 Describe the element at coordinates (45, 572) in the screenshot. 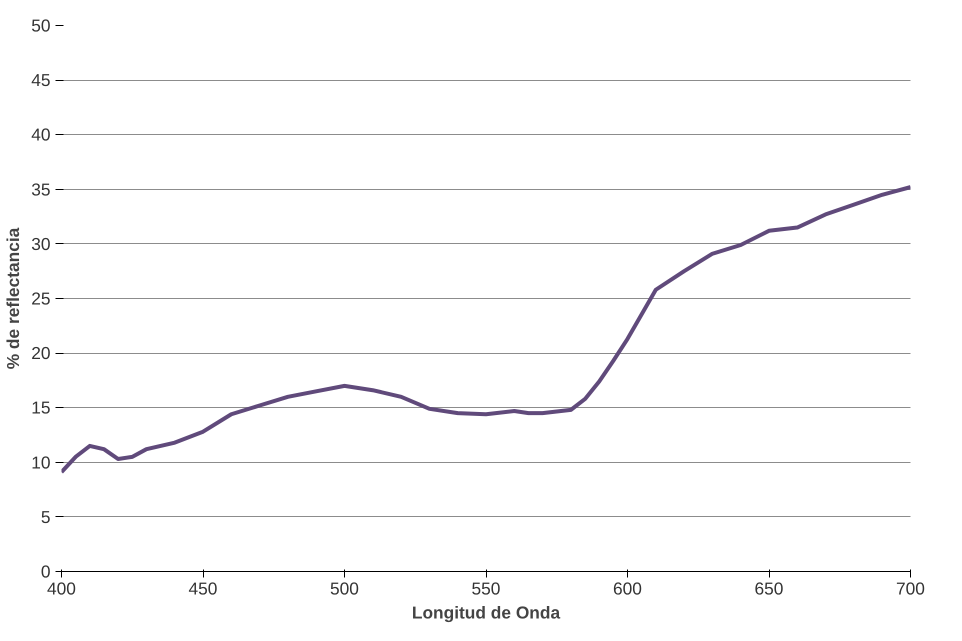

I see `y-tick-label: 0` at that location.